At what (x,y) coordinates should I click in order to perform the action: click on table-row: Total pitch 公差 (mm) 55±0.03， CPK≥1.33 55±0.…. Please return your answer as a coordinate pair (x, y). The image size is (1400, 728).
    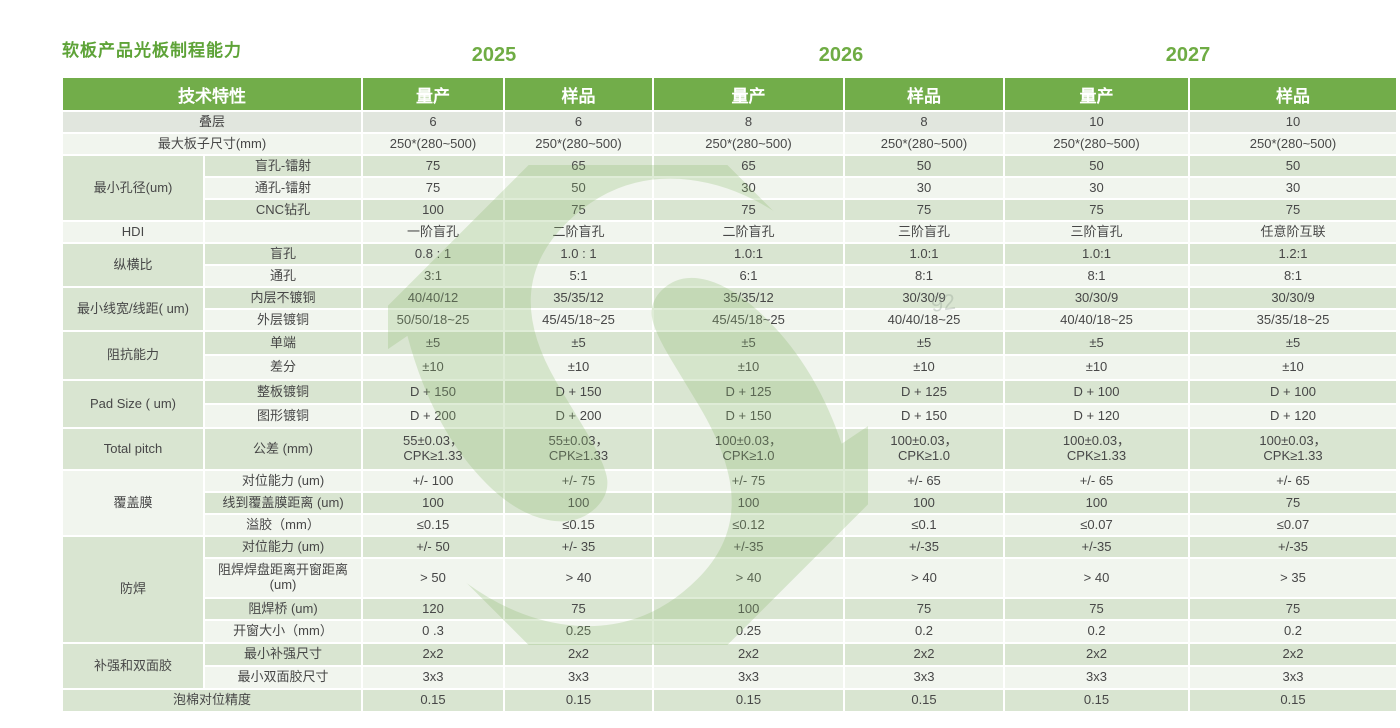
    Looking at the image, I should click on (729, 449).